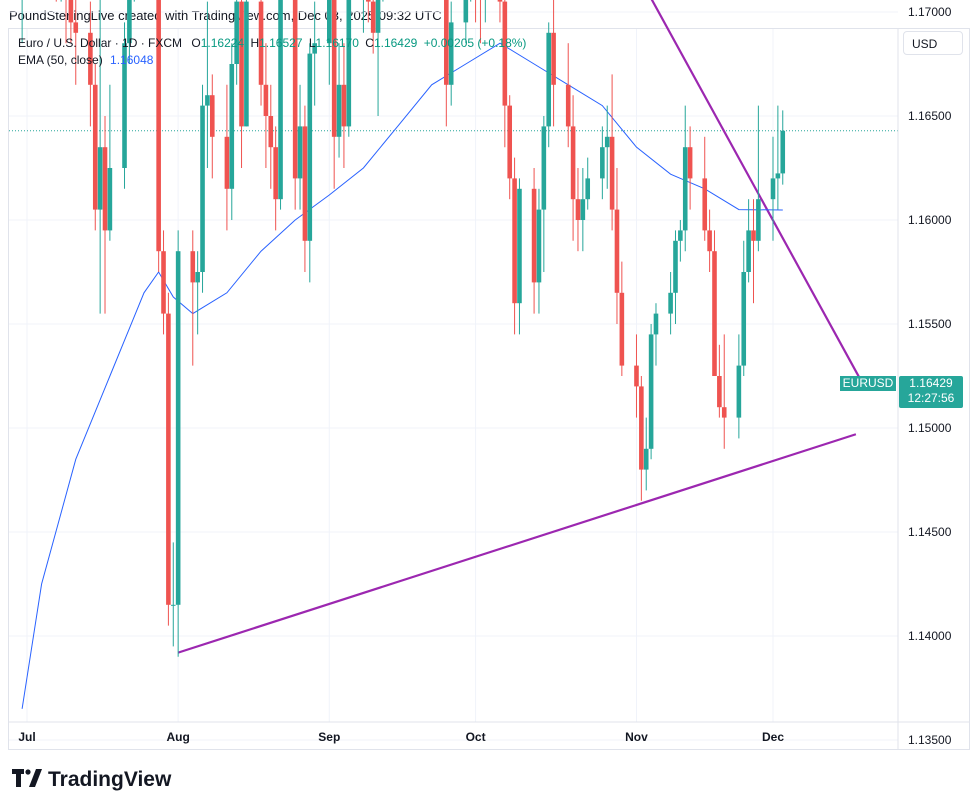 The image size is (980, 810). Describe the element at coordinates (85, 60) in the screenshot. I see `legend-ema: EMA (50, close) 1.16048` at that location.